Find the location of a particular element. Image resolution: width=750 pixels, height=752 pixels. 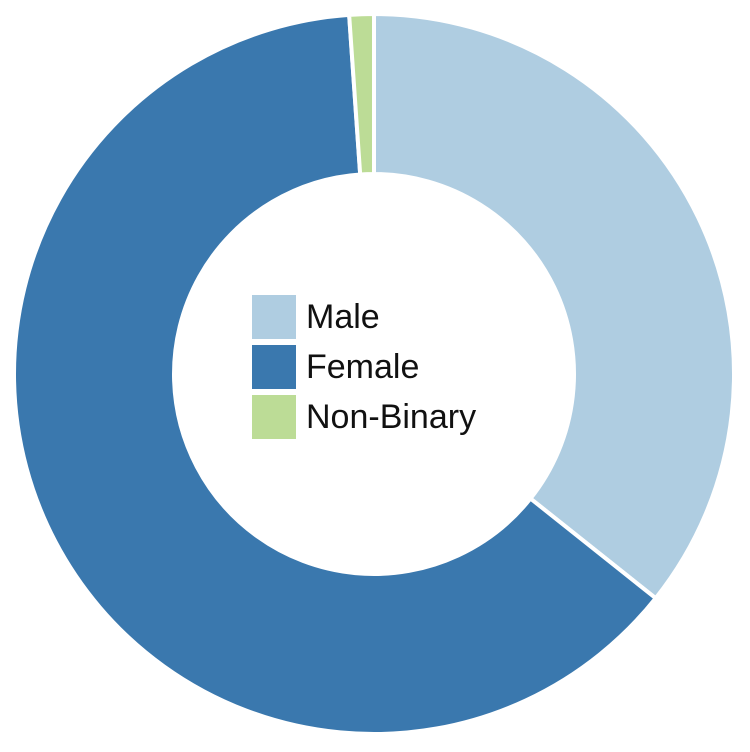

slice-non-binary is located at coordinates (361, 94).